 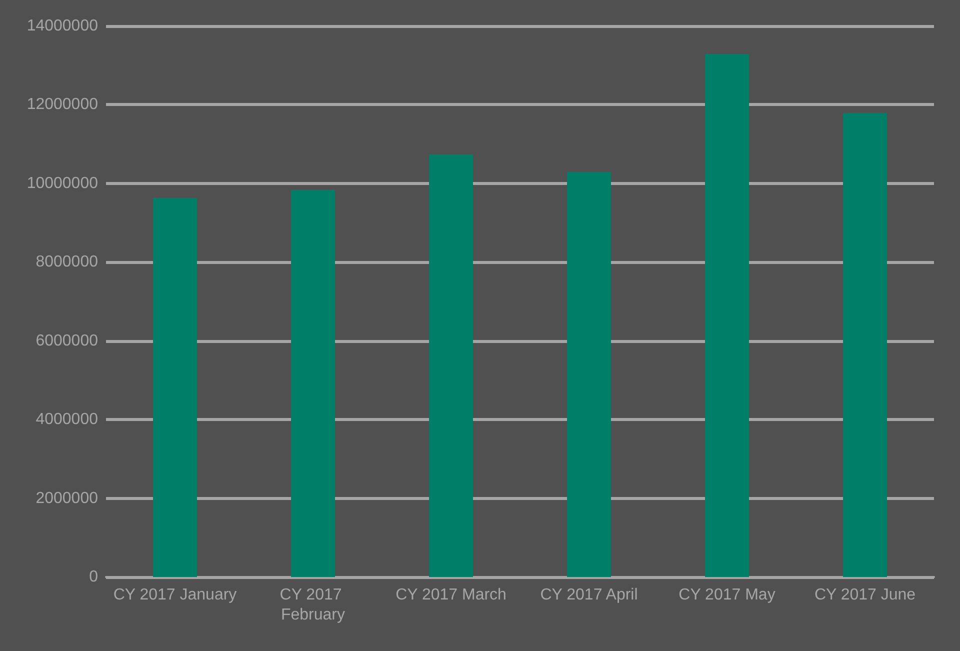 What do you see at coordinates (67, 262) in the screenshot?
I see `y-tick-label: 8000000` at bounding box center [67, 262].